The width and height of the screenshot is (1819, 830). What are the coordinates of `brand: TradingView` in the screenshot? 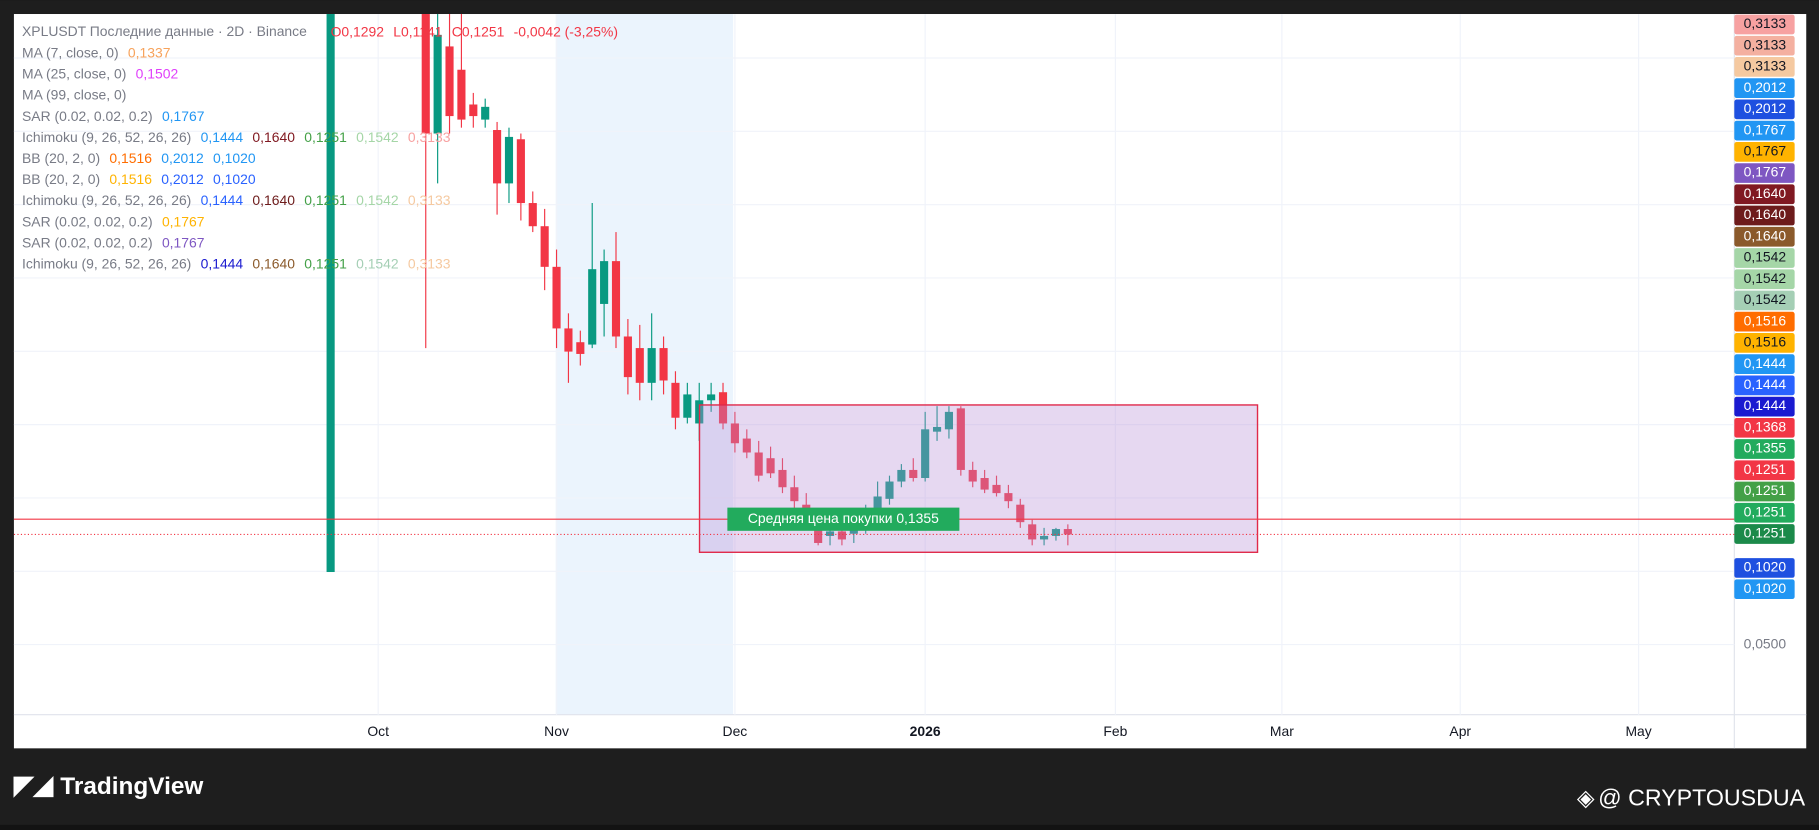 It's located at (131, 786).